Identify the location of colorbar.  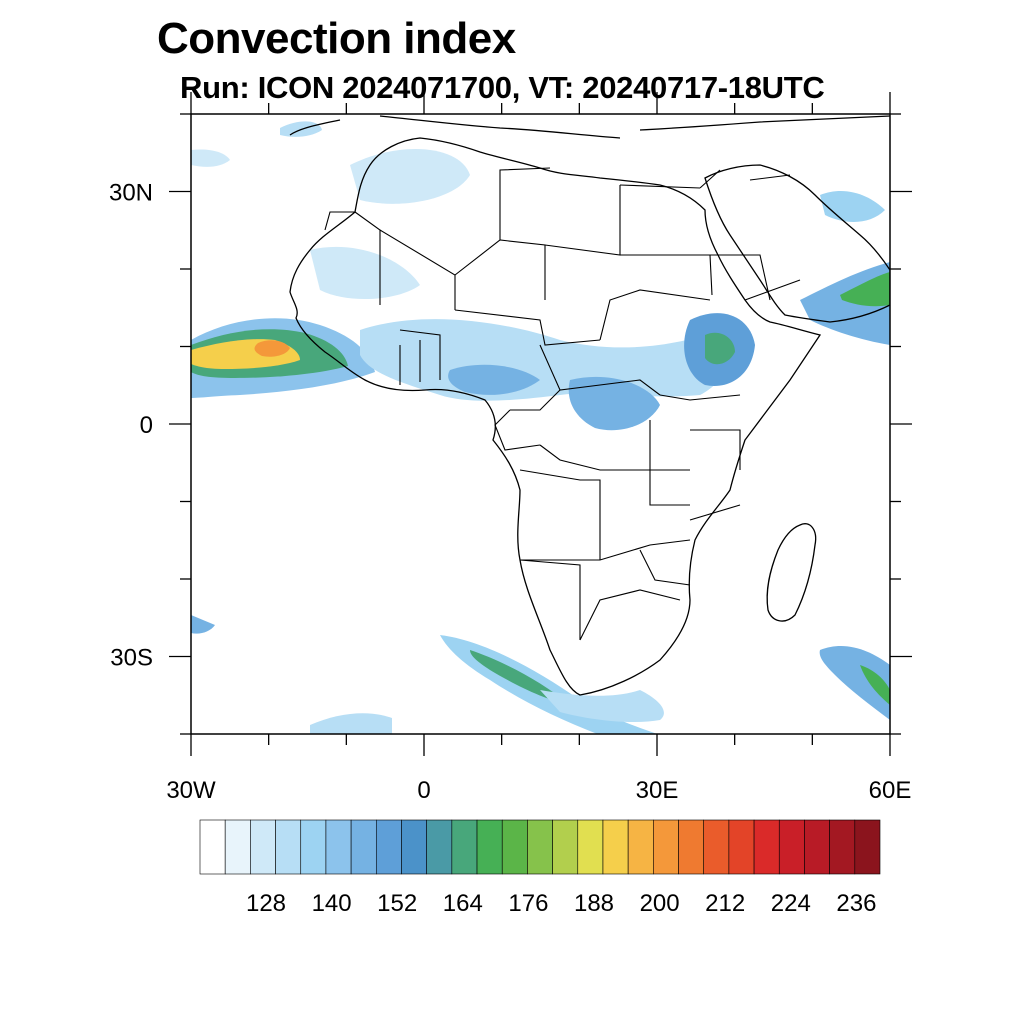
(540, 847).